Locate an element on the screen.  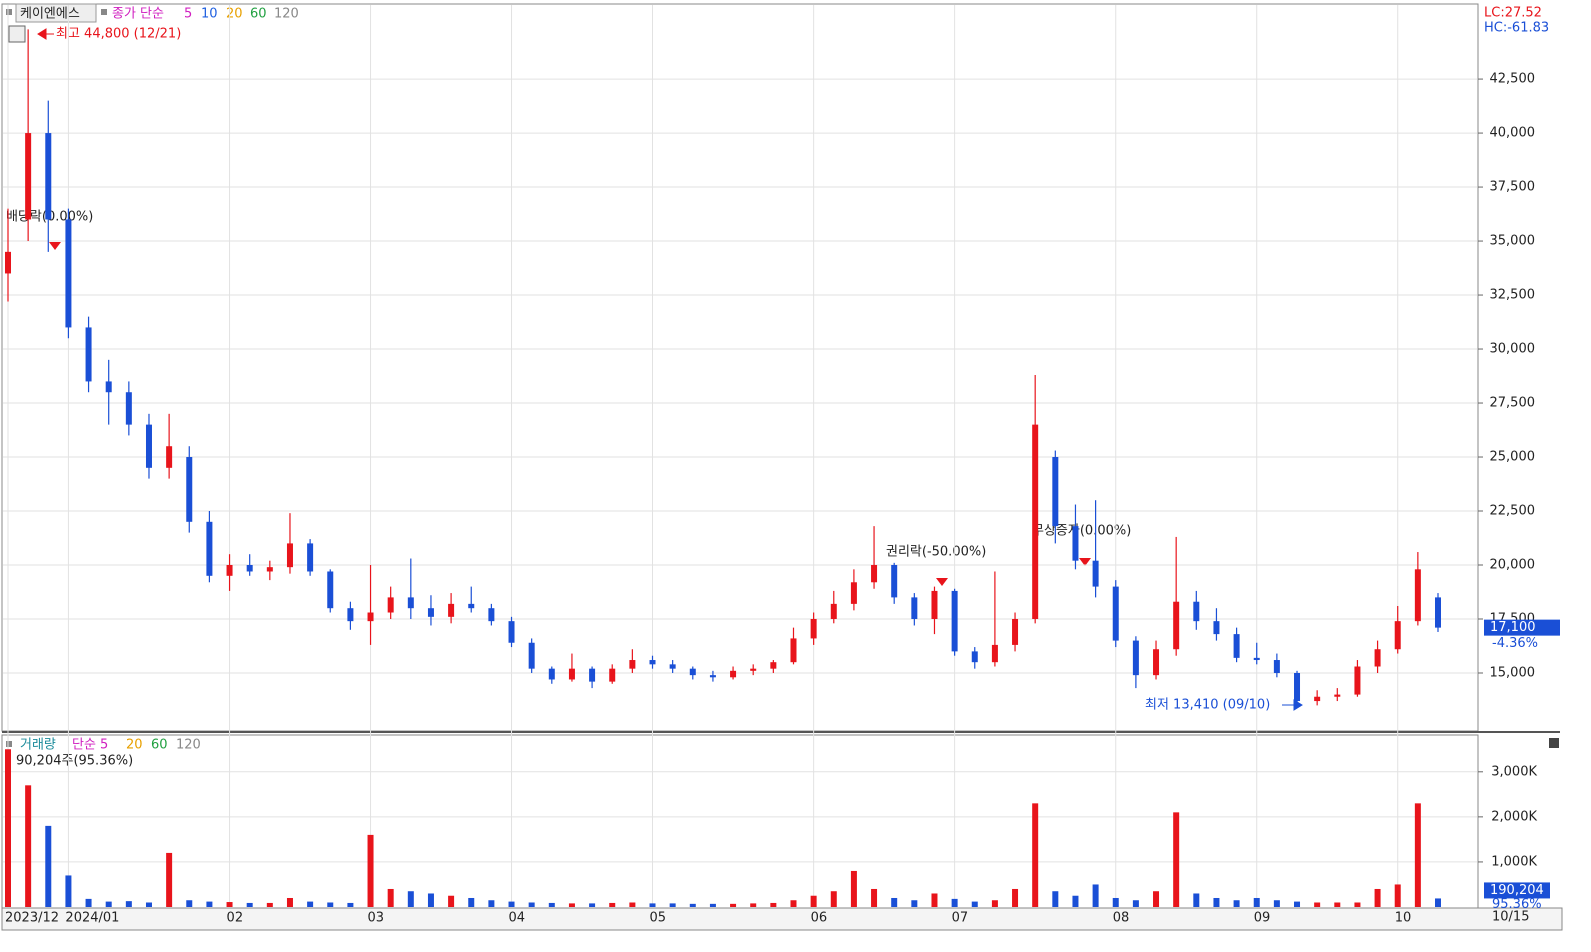
volume-ma-label: 단순 5 is located at coordinates (90, 745).